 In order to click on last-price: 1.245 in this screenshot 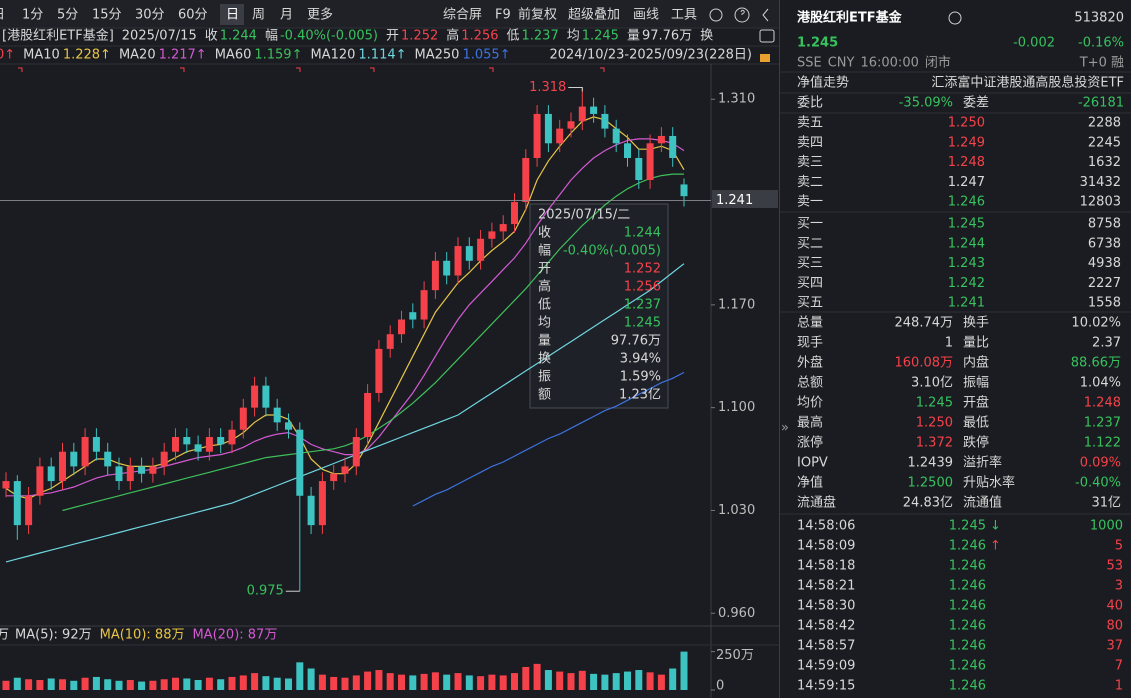, I will do `click(817, 43)`.